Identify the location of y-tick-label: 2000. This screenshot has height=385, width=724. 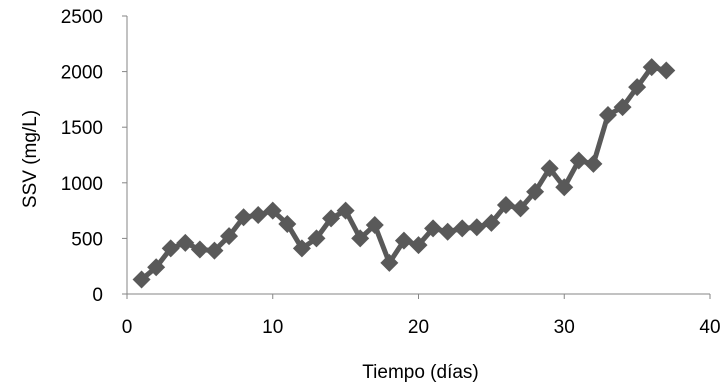
(82, 73).